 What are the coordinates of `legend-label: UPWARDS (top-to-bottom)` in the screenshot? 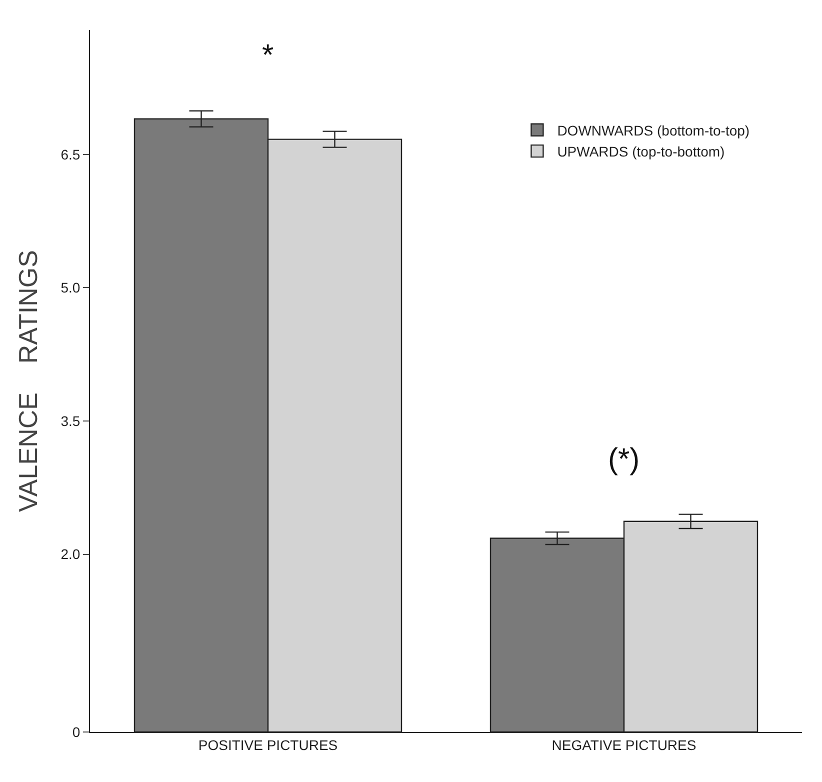 It's located at (641, 152).